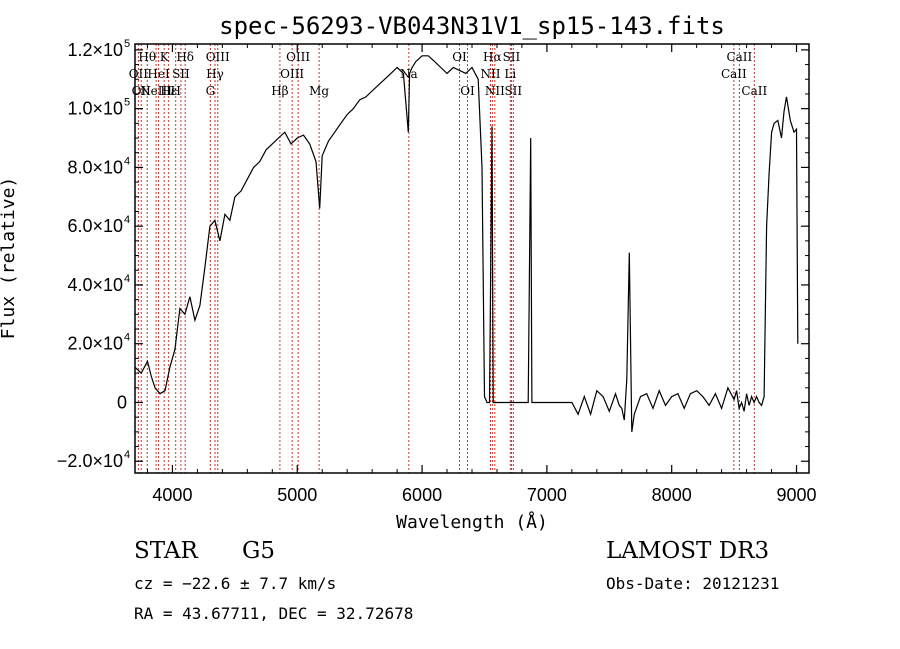 Image resolution: width=900 pixels, height=649 pixels. What do you see at coordinates (693, 583) in the screenshot?
I see `observation-date: Obs-Date: 20121231` at bounding box center [693, 583].